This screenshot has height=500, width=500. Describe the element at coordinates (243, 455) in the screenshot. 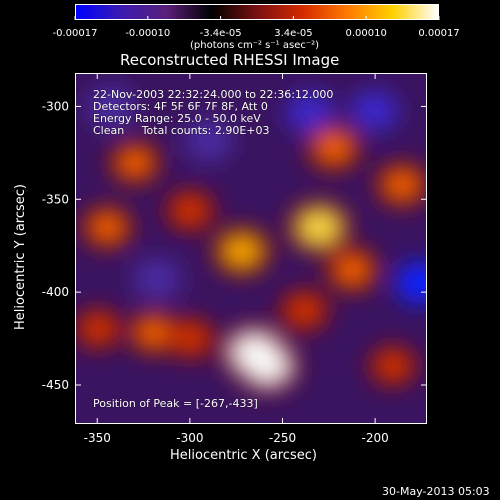

I see `x-axis-label: Heliocentric X (arcsec)` at that location.